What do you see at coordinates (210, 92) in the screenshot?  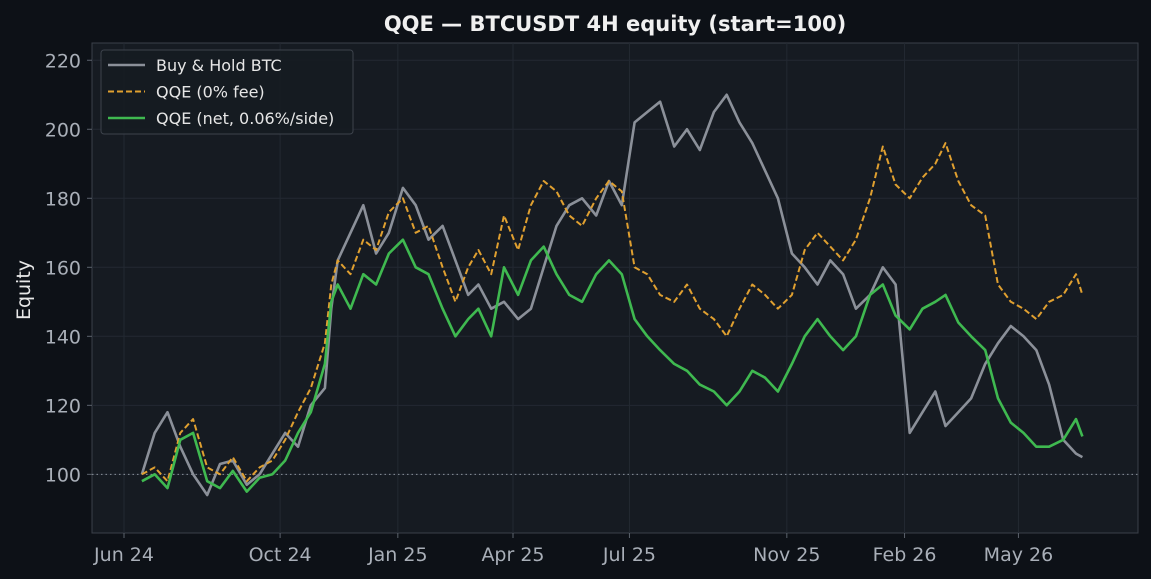 I see `legend-label: QQE (0% fee)` at bounding box center [210, 92].